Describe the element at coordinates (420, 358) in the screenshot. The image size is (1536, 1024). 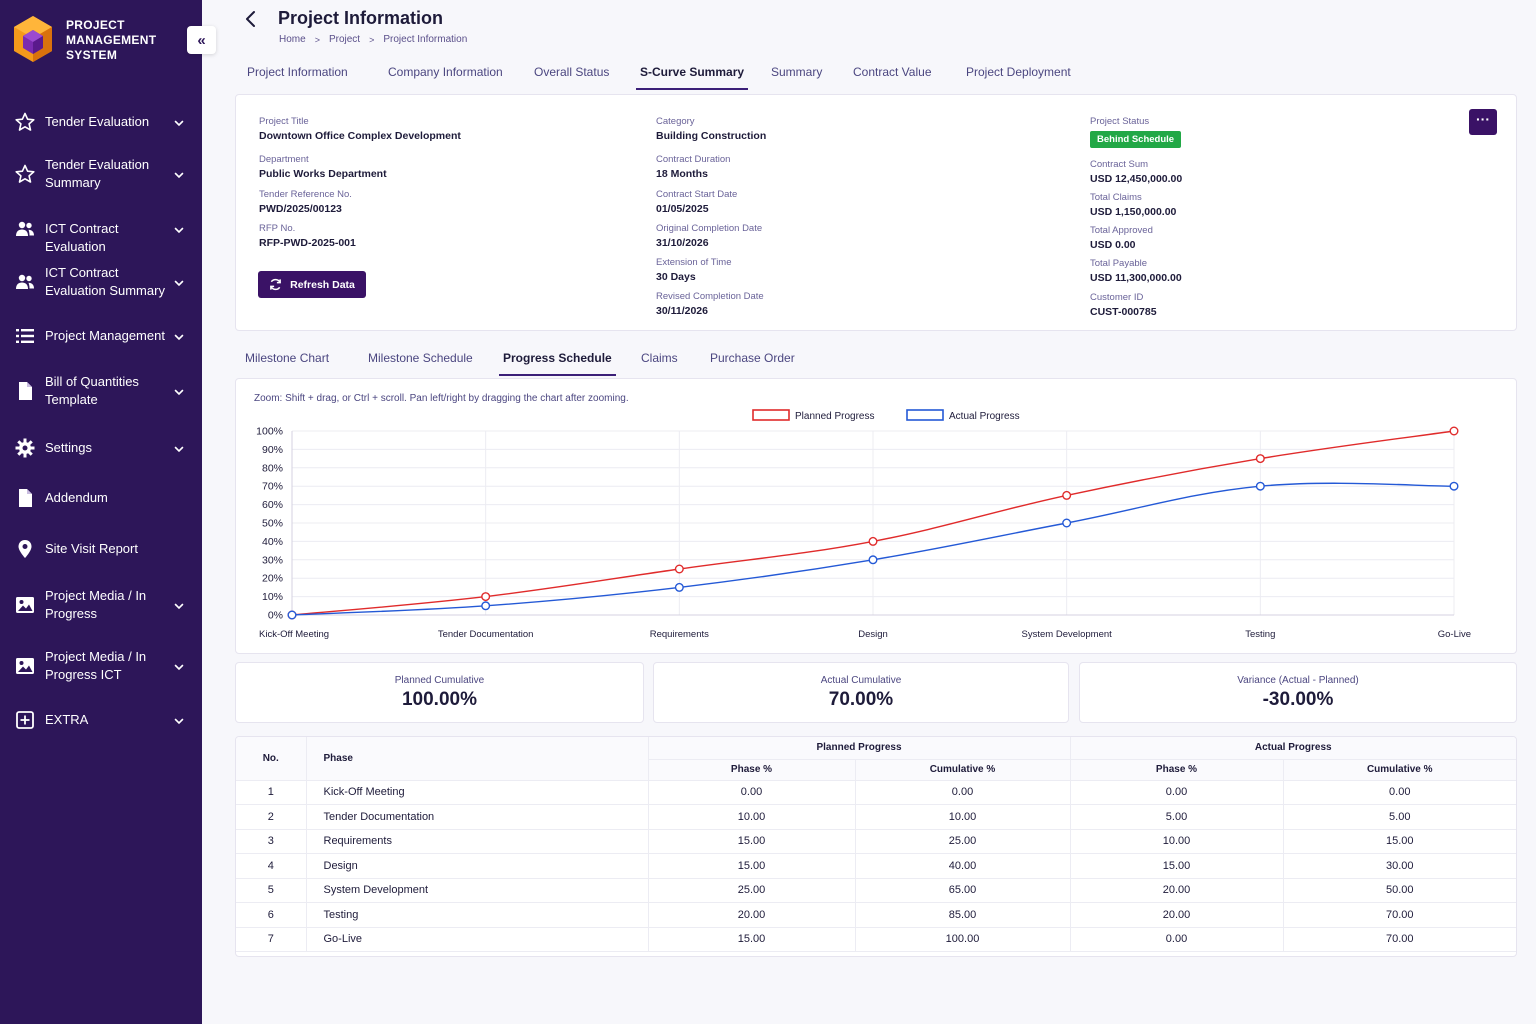
I see `subtab-milestone-schedule: Milestone Schedule` at that location.